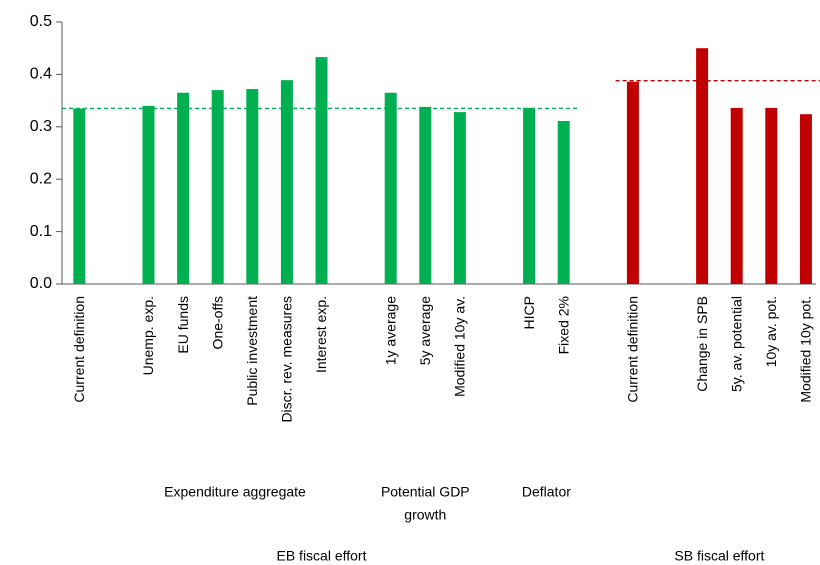 The height and width of the screenshot is (565, 820). What do you see at coordinates (41, 178) in the screenshot?
I see `y-tick-label: 0.2` at bounding box center [41, 178].